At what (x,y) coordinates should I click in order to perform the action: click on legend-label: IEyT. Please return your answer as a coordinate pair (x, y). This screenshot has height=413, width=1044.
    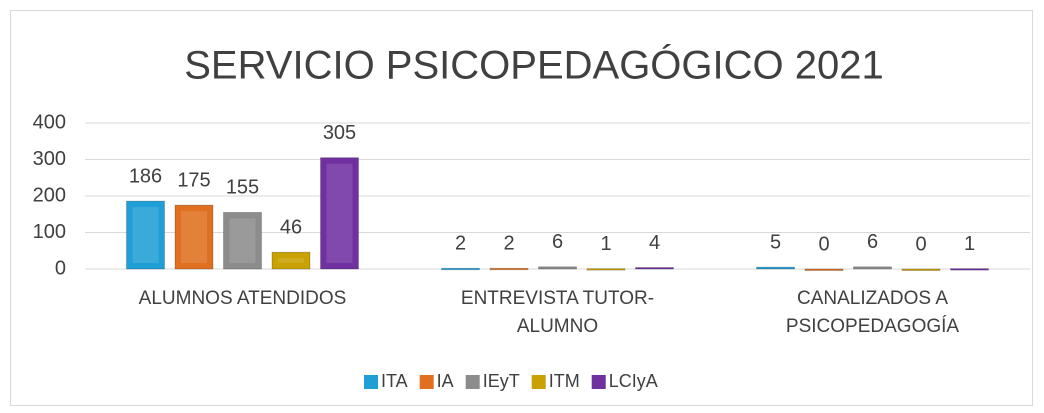
    Looking at the image, I should click on (501, 381).